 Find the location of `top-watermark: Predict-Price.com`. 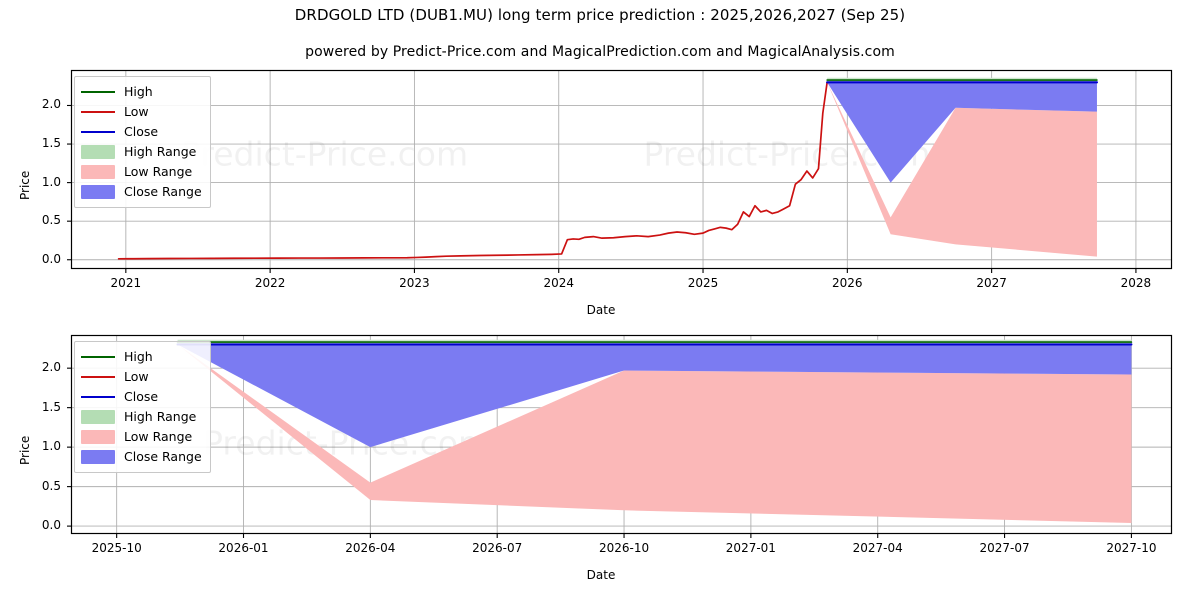

top-watermark: Predict-Price.com is located at coordinates (324, 154).